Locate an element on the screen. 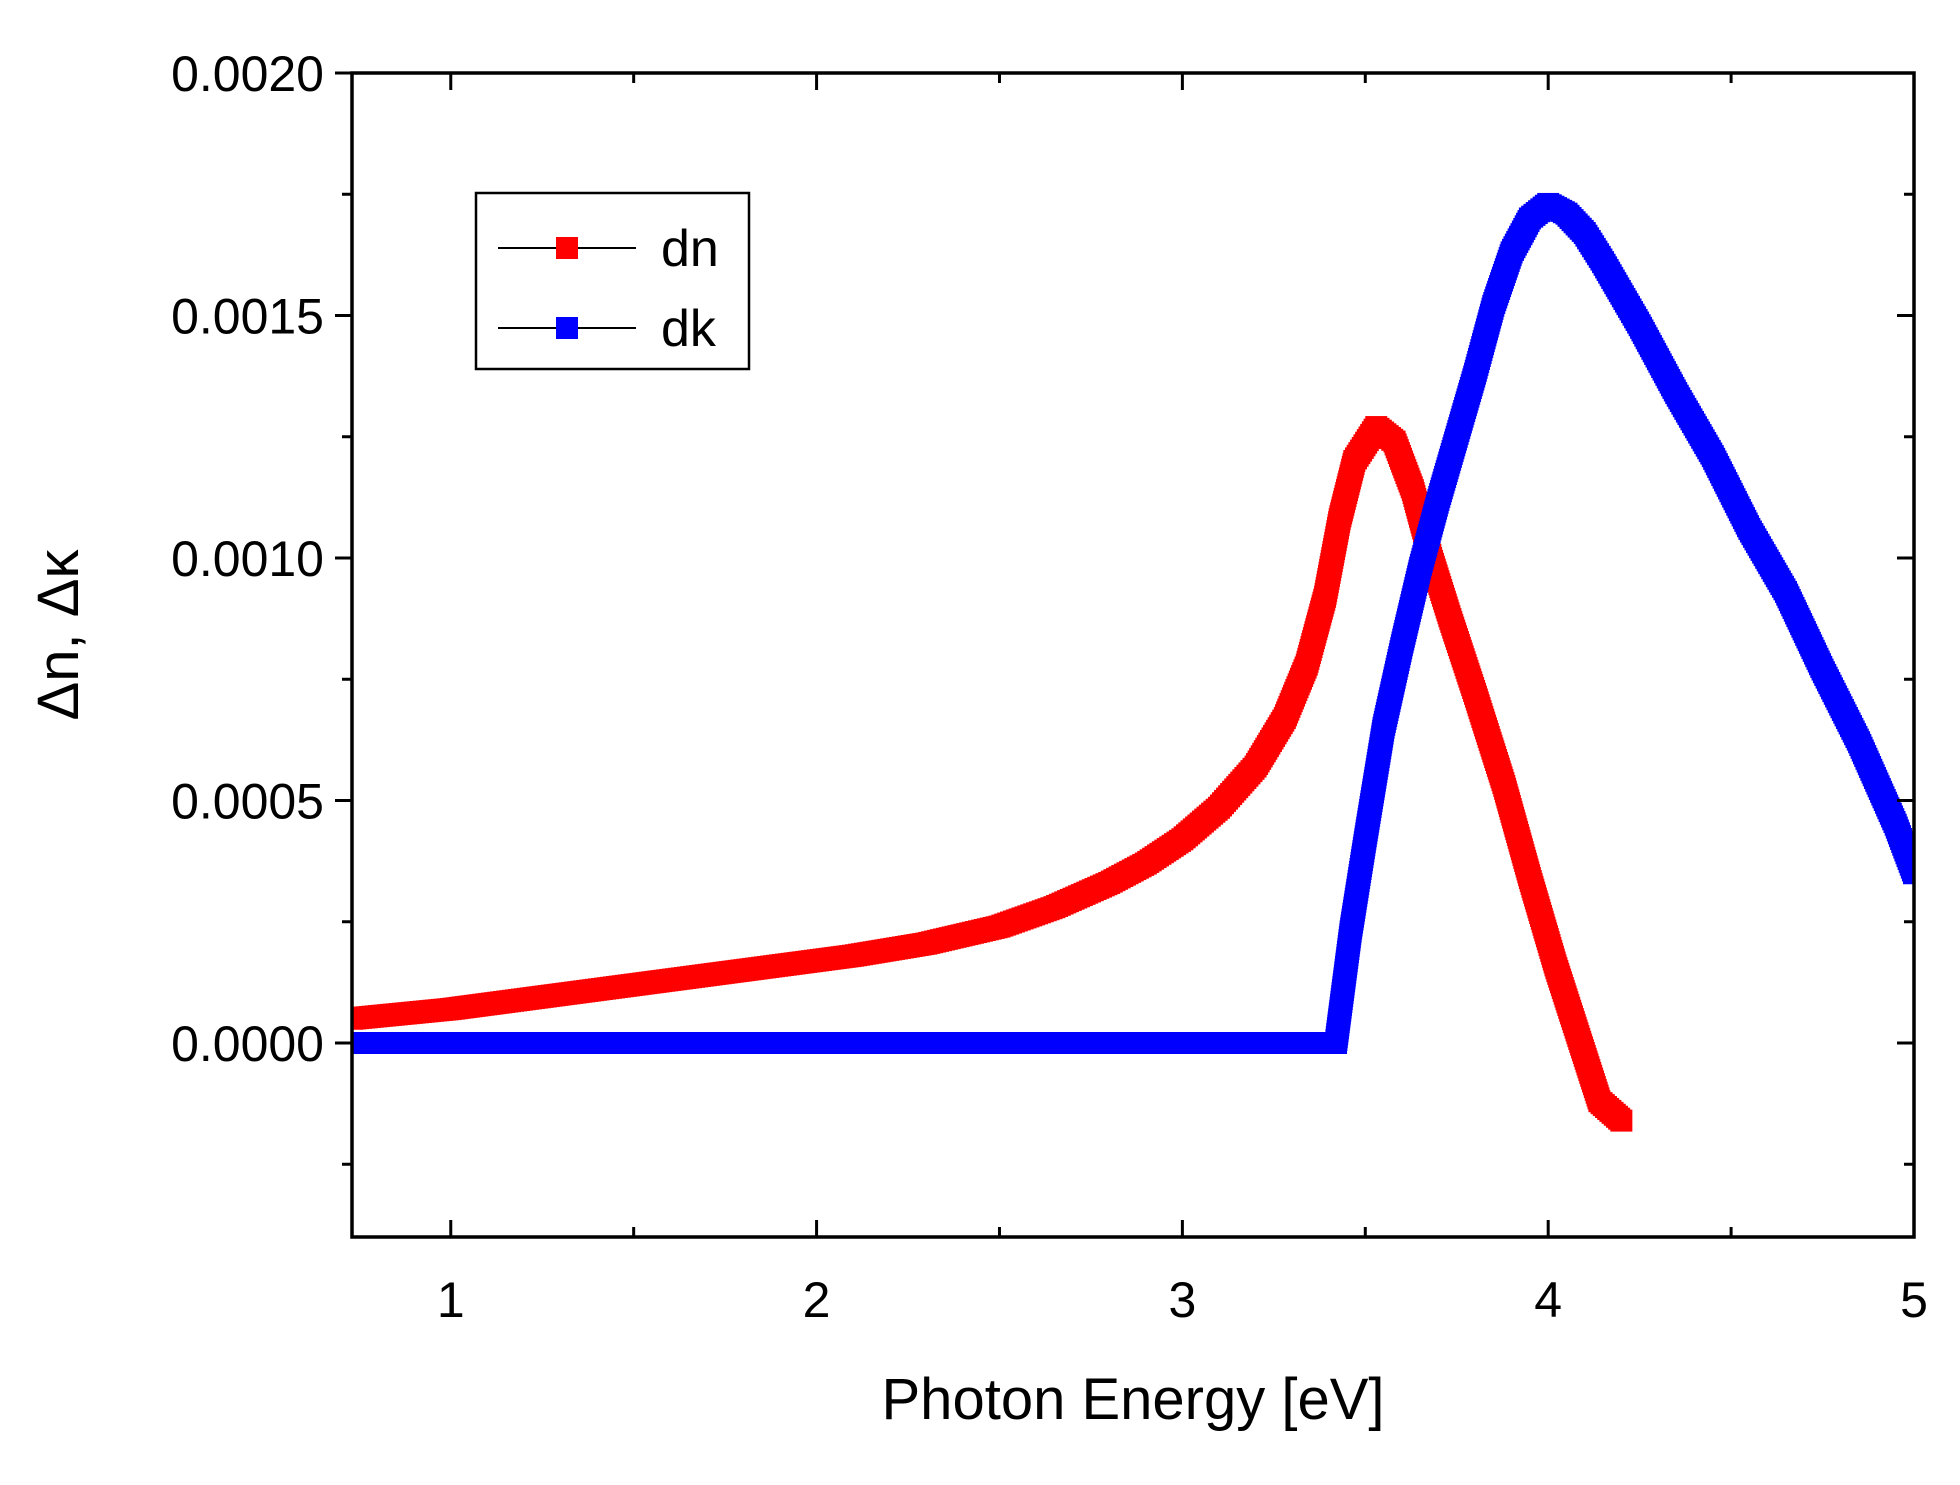  x-axis-title: Photon Energy [eV] is located at coordinates (1133, 1399).